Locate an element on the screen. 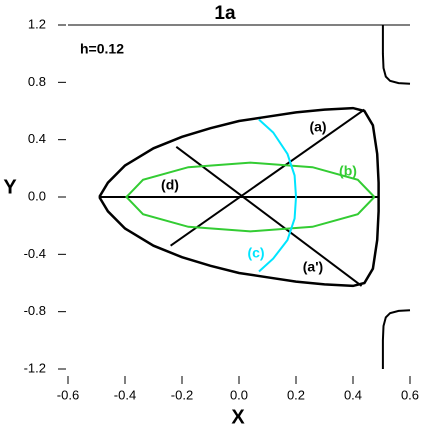 This screenshot has height=429, width=424. curve-label: (a) is located at coordinates (317, 127).